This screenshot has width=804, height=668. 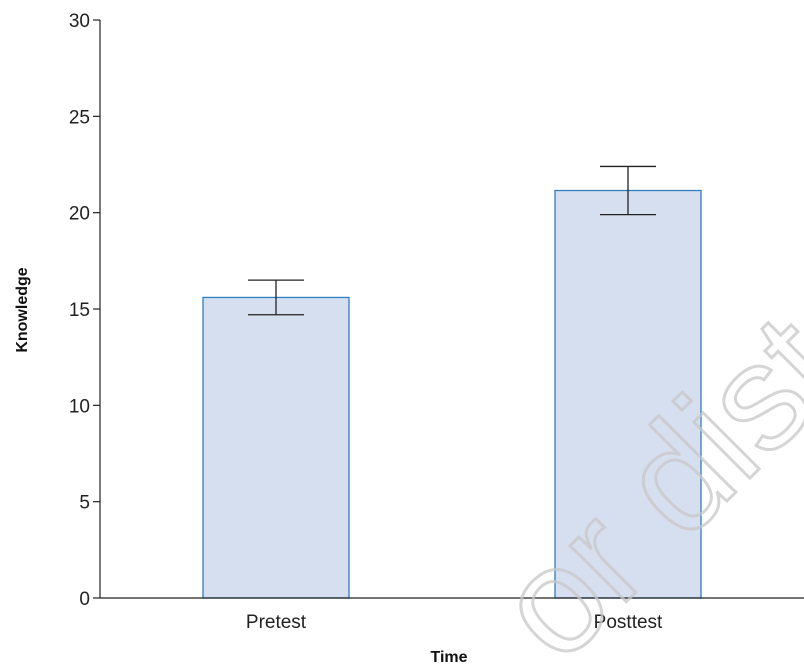 What do you see at coordinates (452, 240) in the screenshot?
I see `error-bars` at bounding box center [452, 240].